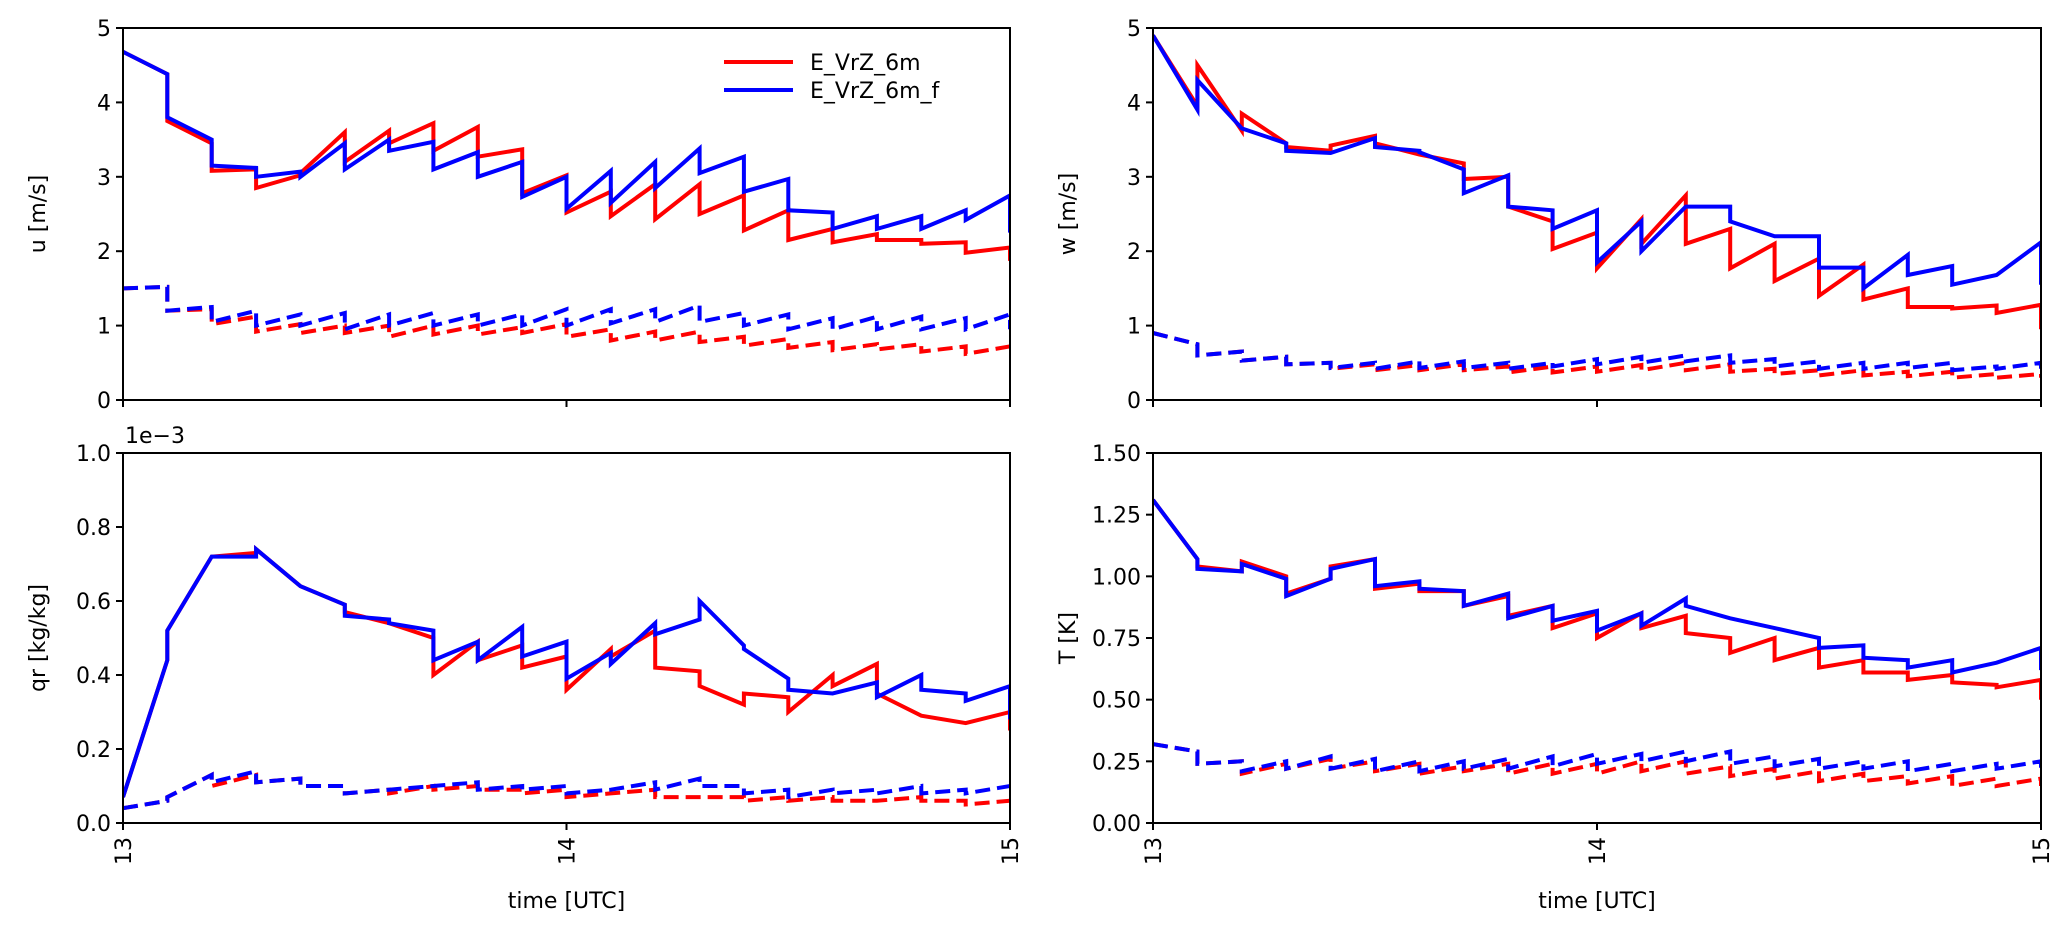 The height and width of the screenshot is (935, 2067). I want to click on y-tick-label: 0.00, so click(1116, 824).